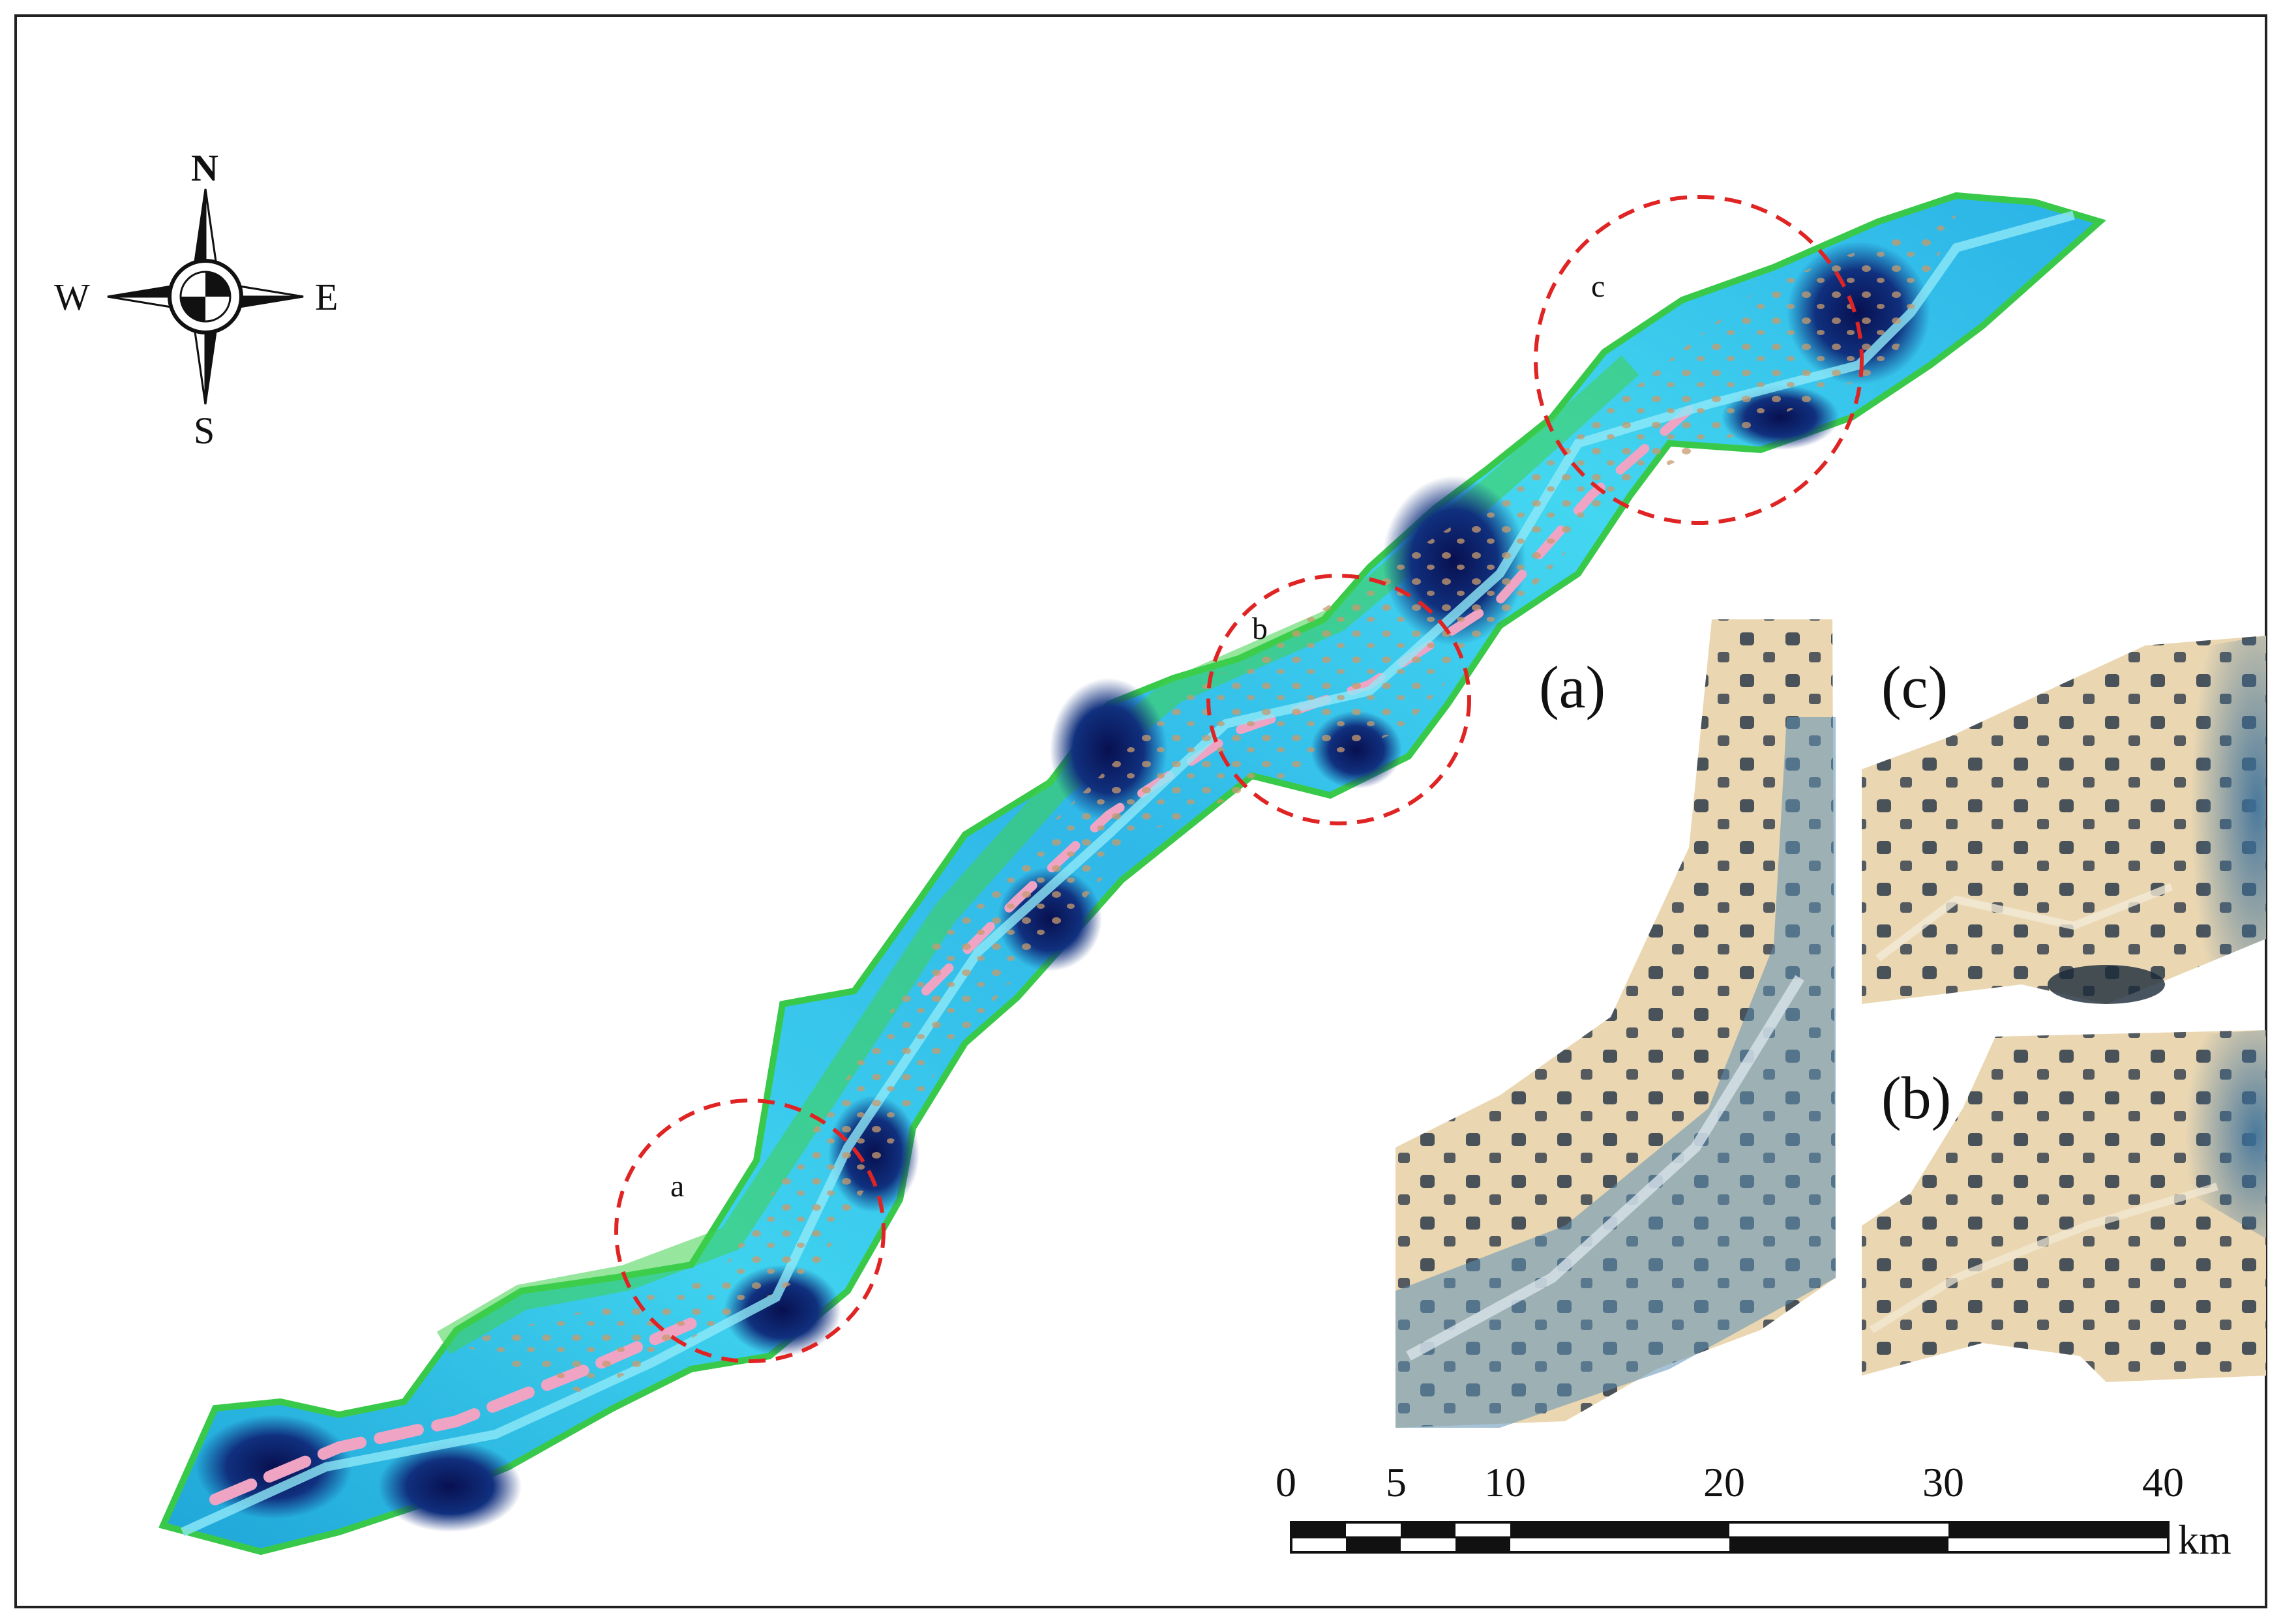 Image resolution: width=2283 pixels, height=1624 pixels. Describe the element at coordinates (72, 297) in the screenshot. I see `compass-label-west: W` at that location.